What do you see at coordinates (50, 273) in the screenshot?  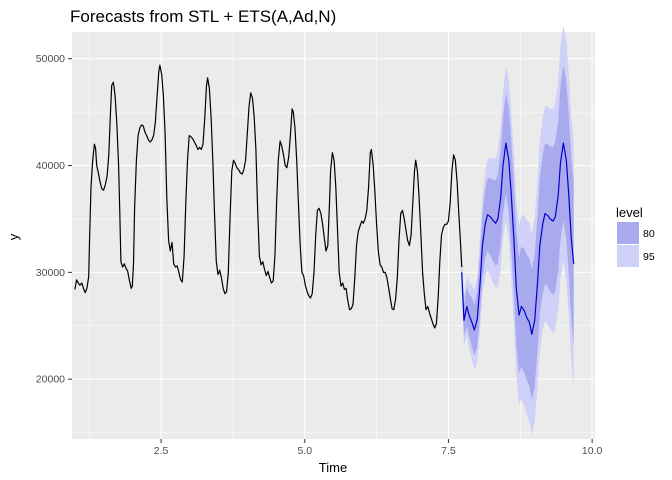 I see `y-tick-label: 30000` at bounding box center [50, 273].